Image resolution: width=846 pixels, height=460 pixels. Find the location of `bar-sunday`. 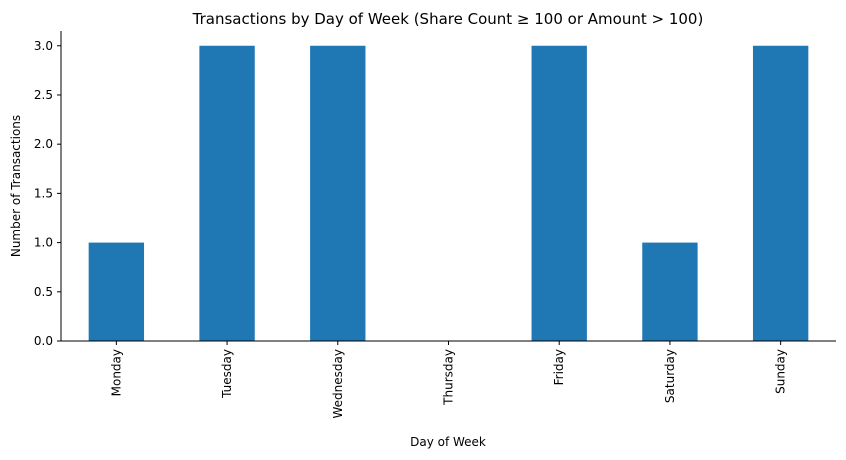

bar-sunday is located at coordinates (780, 193).